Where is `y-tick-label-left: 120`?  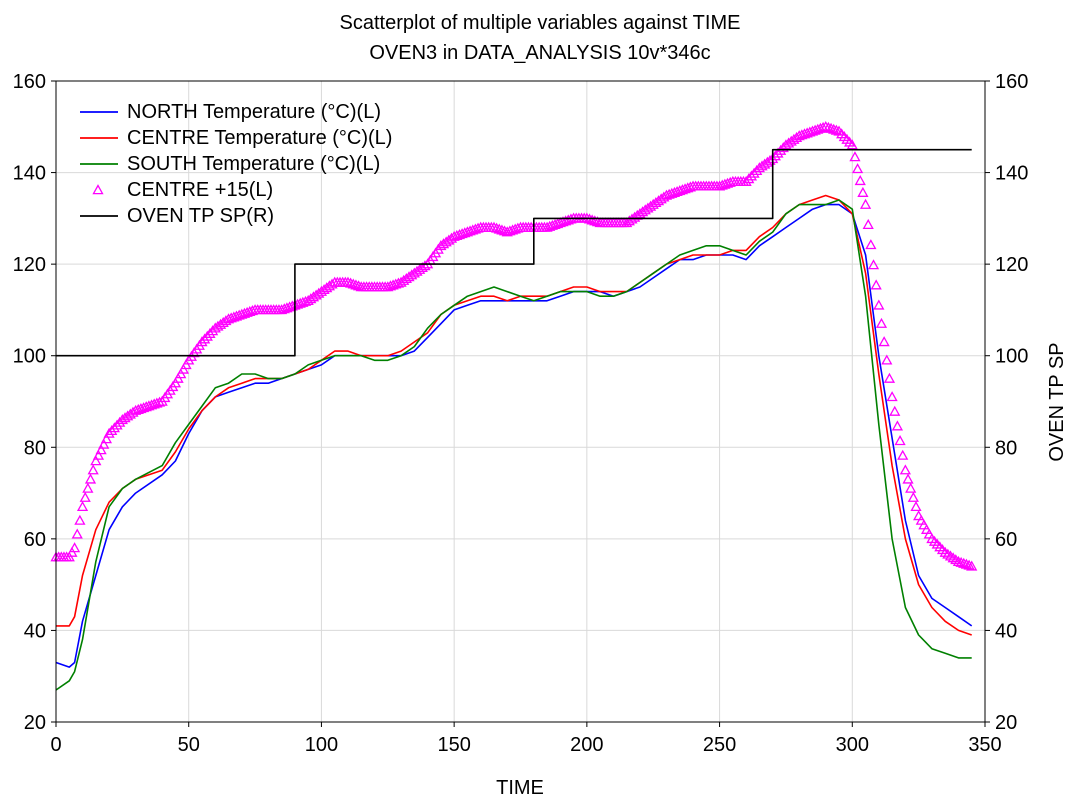
y-tick-label-left: 120 is located at coordinates (29, 265).